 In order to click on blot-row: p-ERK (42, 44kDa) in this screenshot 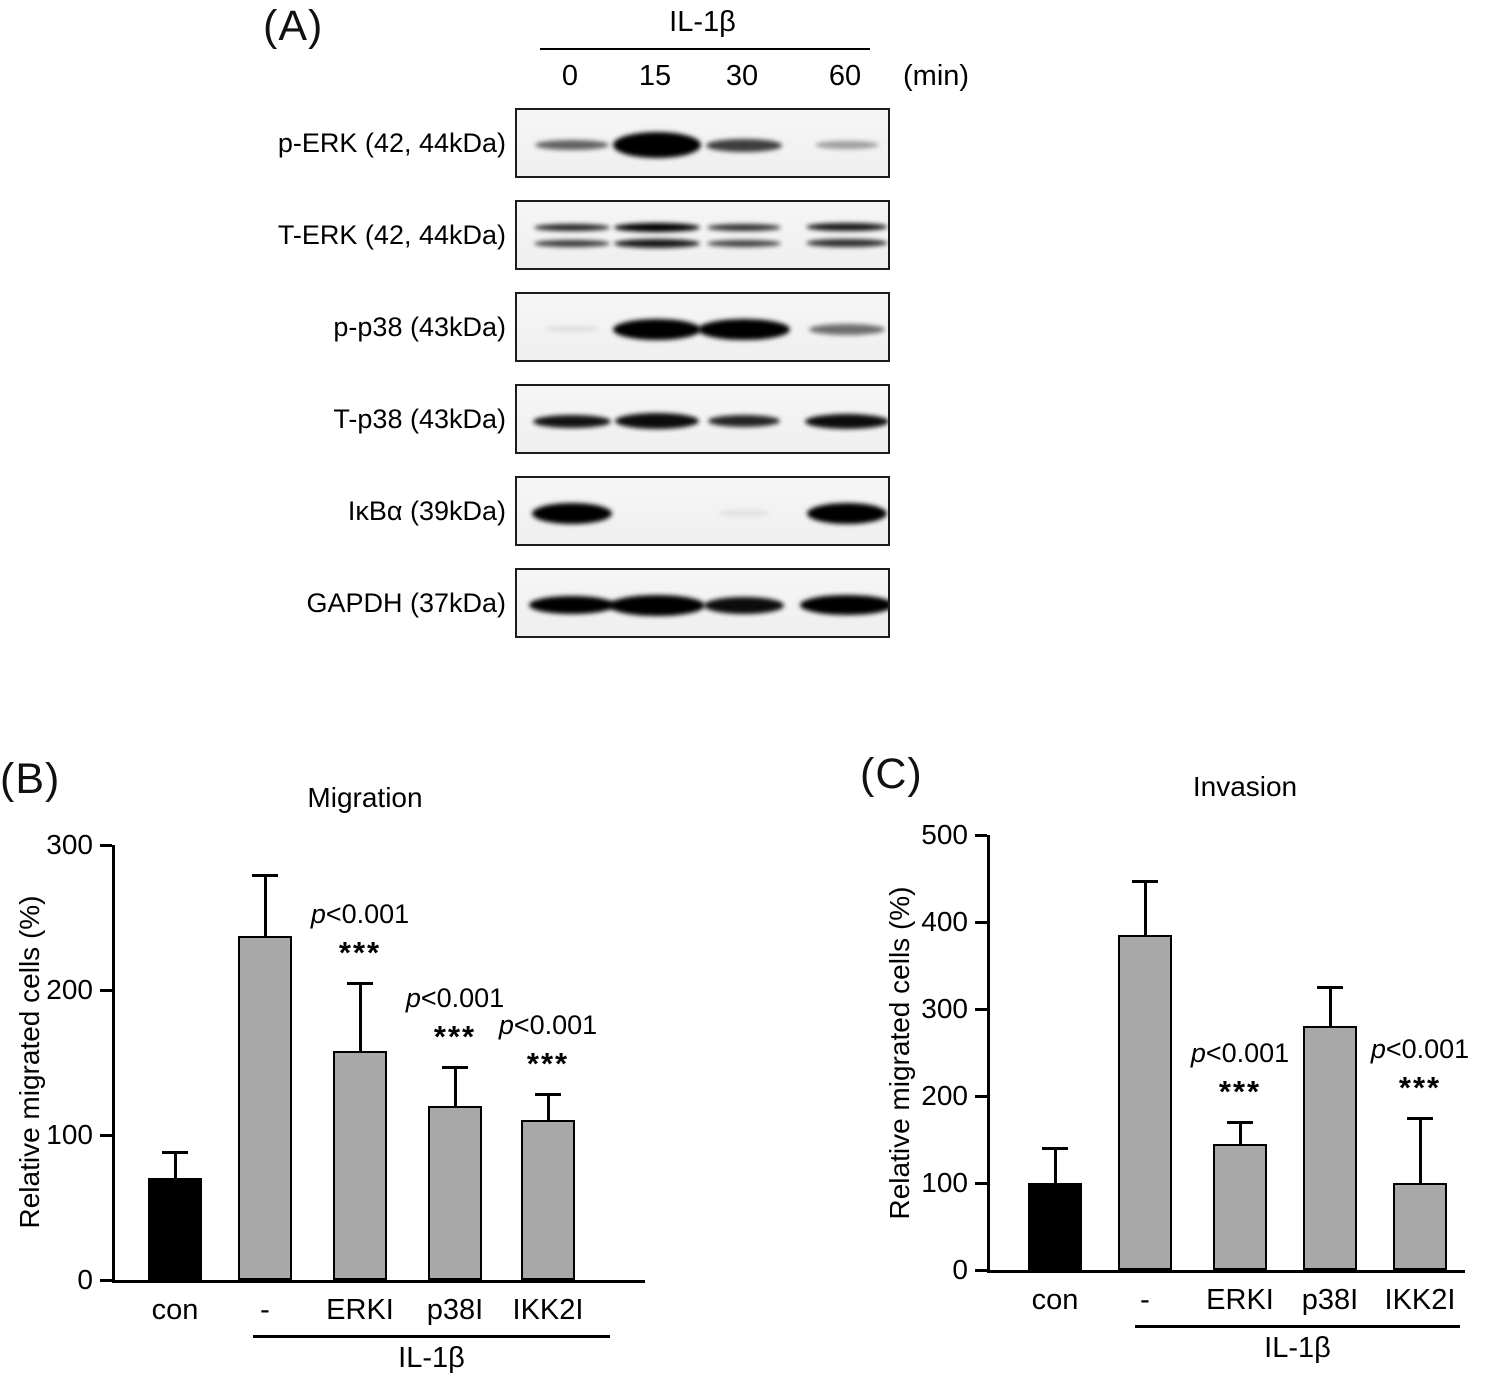, I will do `click(630, 143)`.